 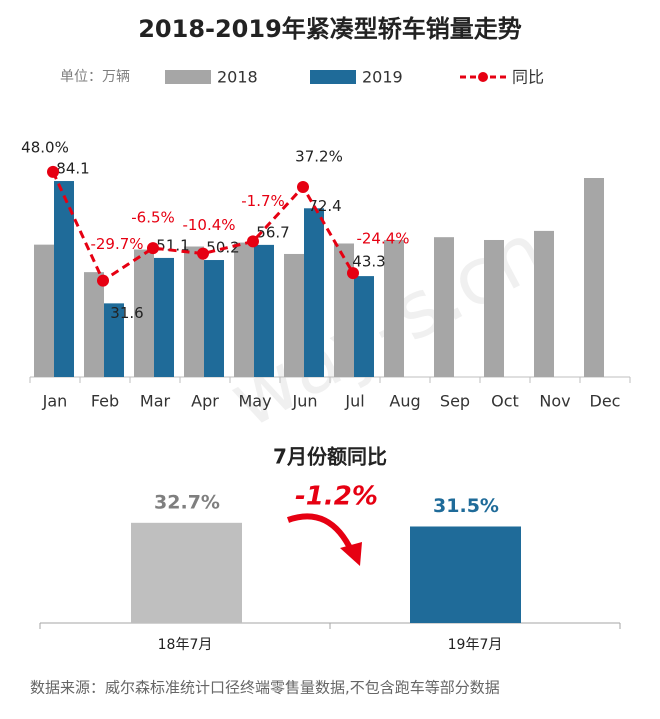 What do you see at coordinates (382, 239) in the screenshot?
I see `value-label: -24.4%` at bounding box center [382, 239].